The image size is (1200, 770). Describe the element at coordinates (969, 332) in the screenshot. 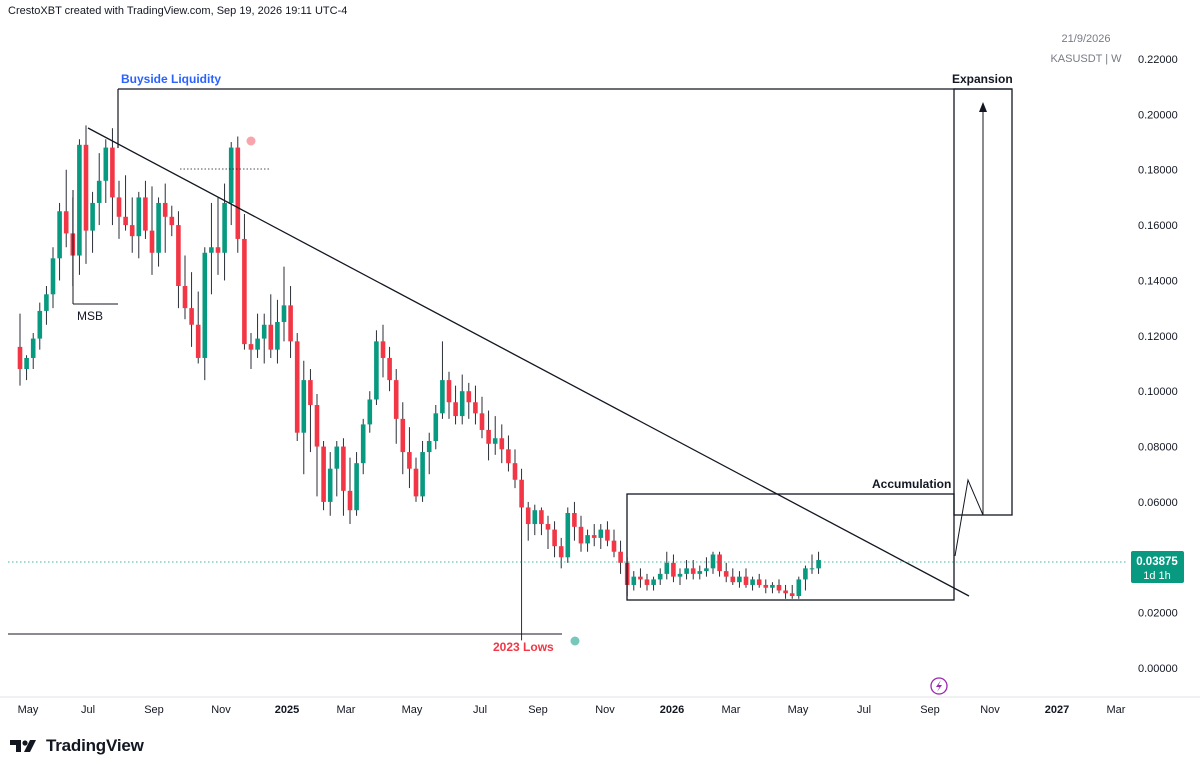

I see `projection-path` at that location.